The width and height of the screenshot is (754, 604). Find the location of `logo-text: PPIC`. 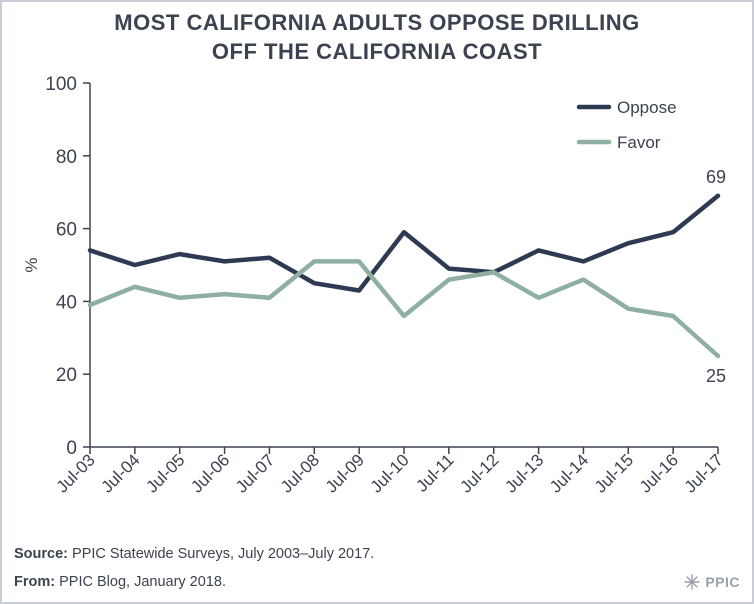

logo-text: PPIC is located at coordinates (722, 582).